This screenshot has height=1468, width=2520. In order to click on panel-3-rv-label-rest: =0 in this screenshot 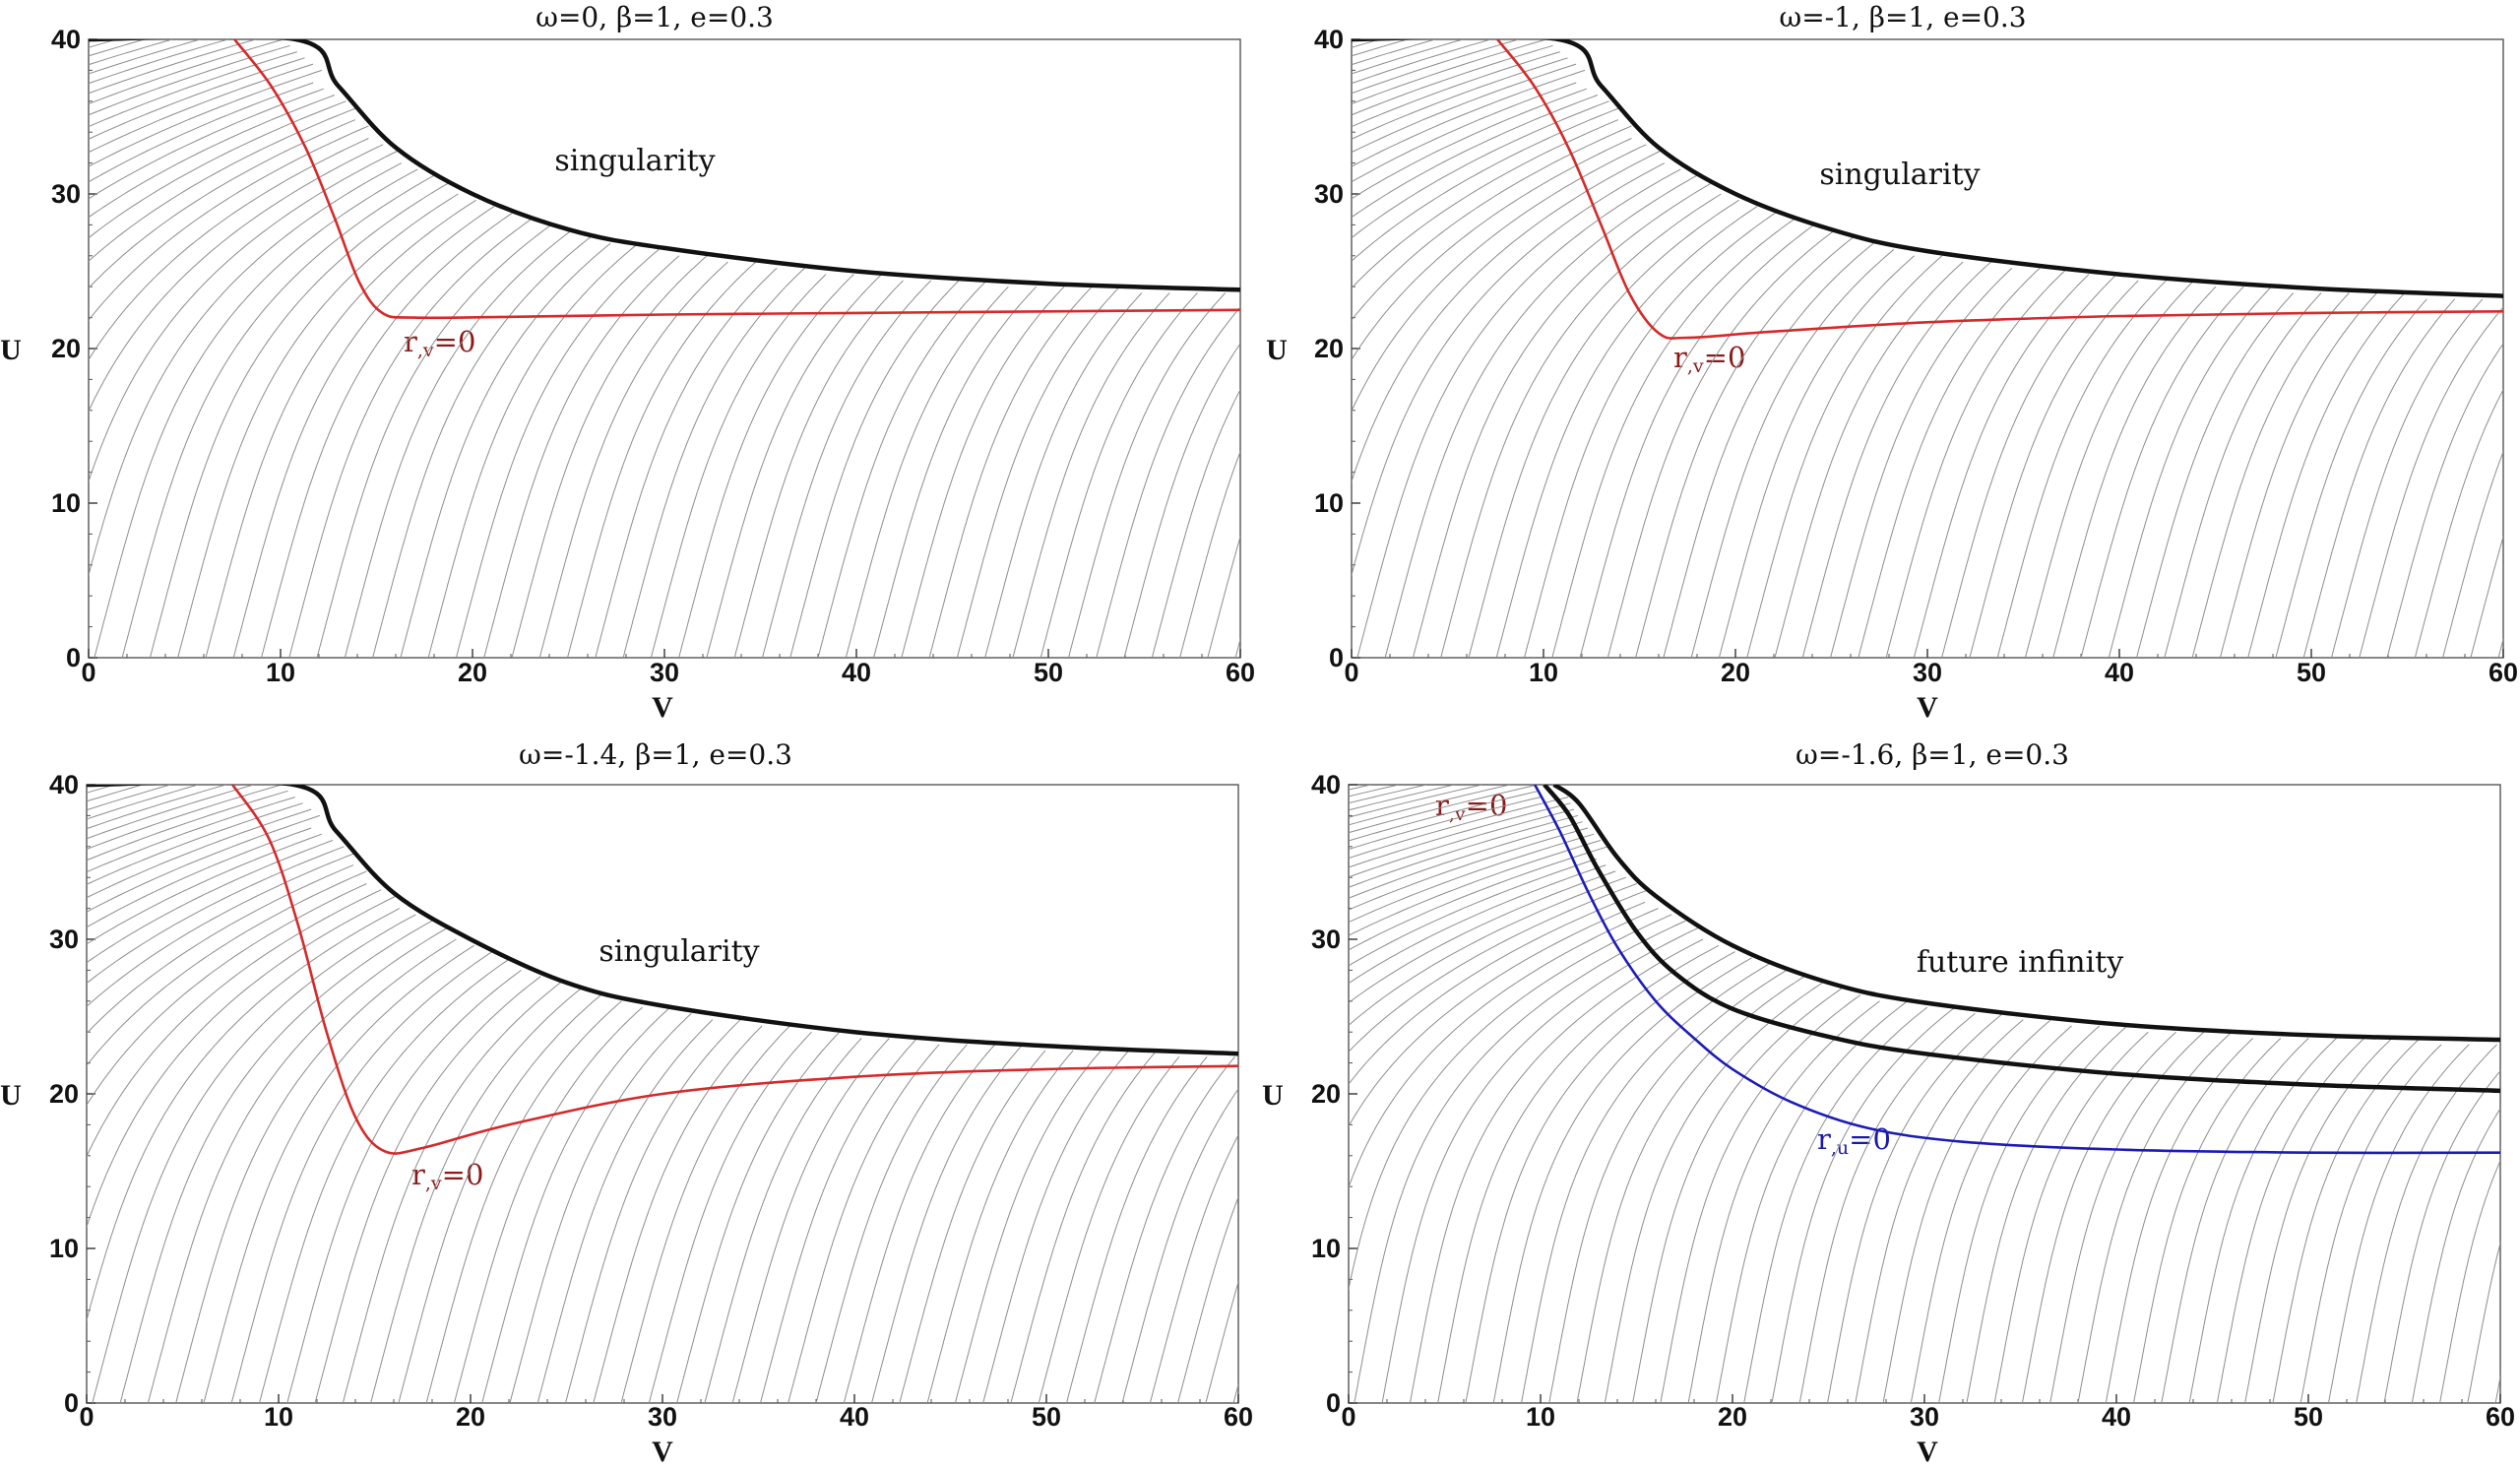, I will do `click(463, 1175)`.